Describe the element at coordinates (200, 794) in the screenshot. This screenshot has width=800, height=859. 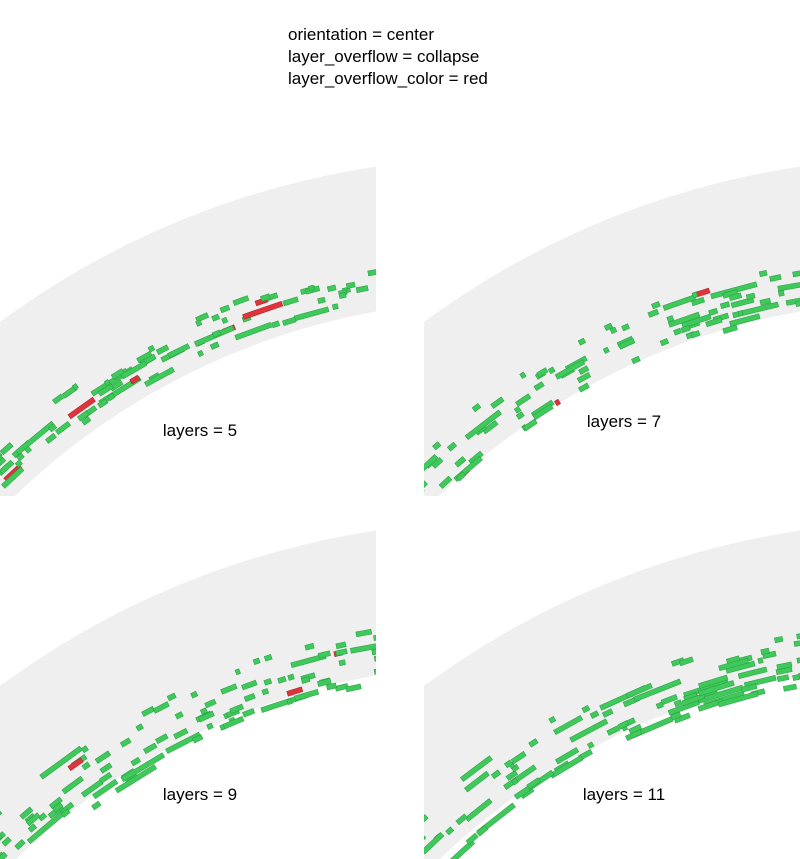
I see `panel-label: layers = 9` at that location.